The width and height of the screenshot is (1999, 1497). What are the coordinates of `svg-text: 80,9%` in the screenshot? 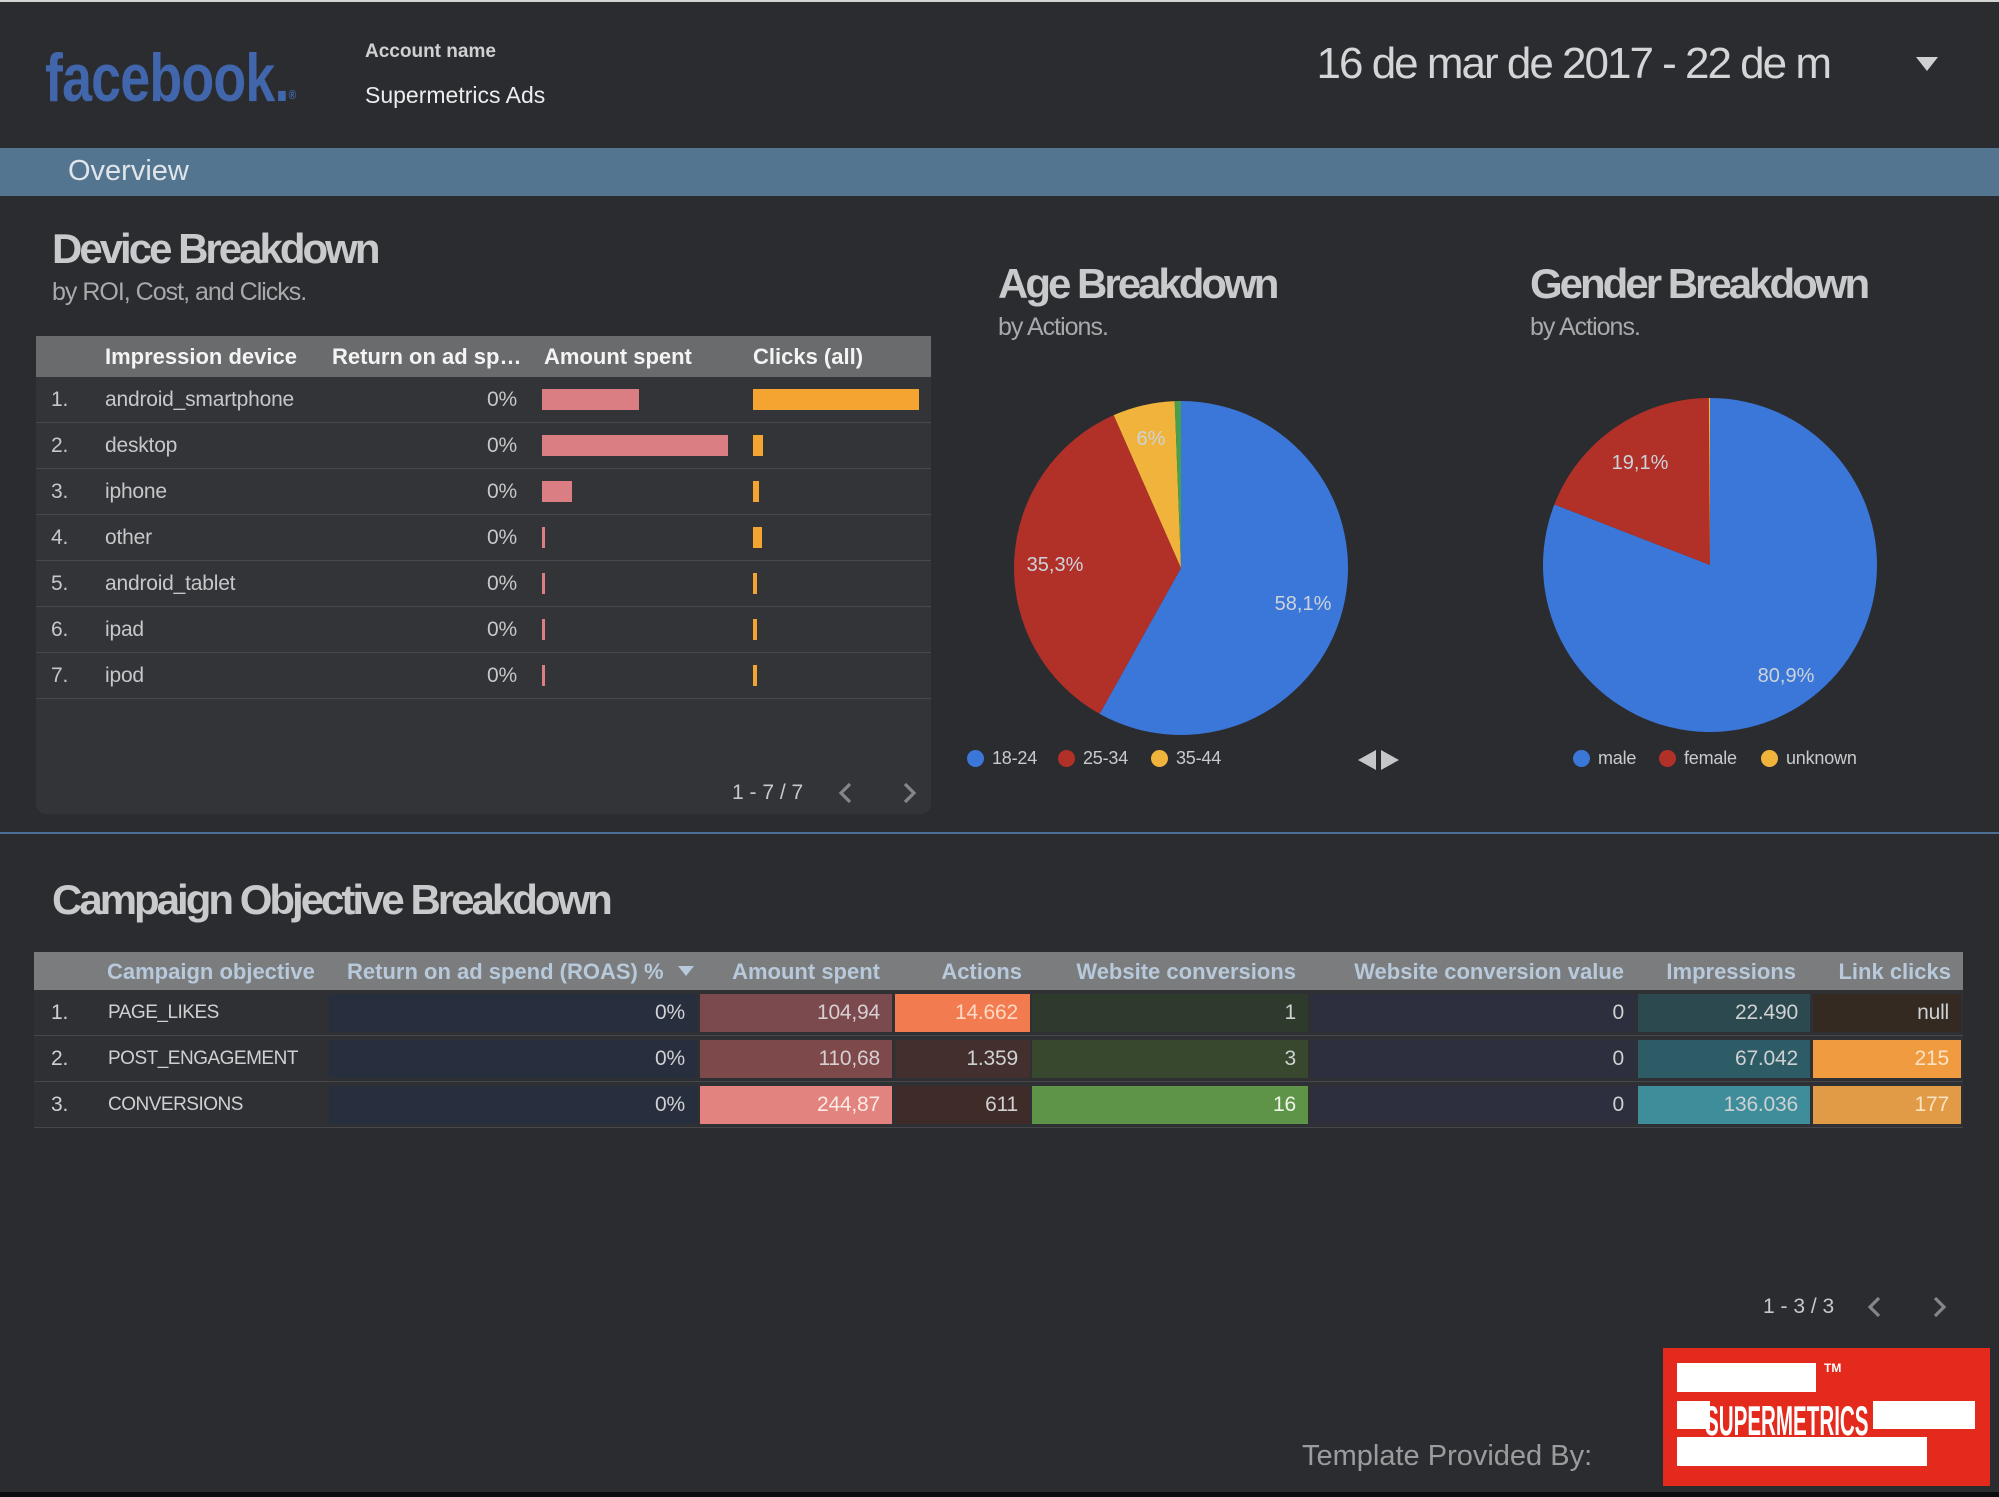 It's located at (1786, 676).